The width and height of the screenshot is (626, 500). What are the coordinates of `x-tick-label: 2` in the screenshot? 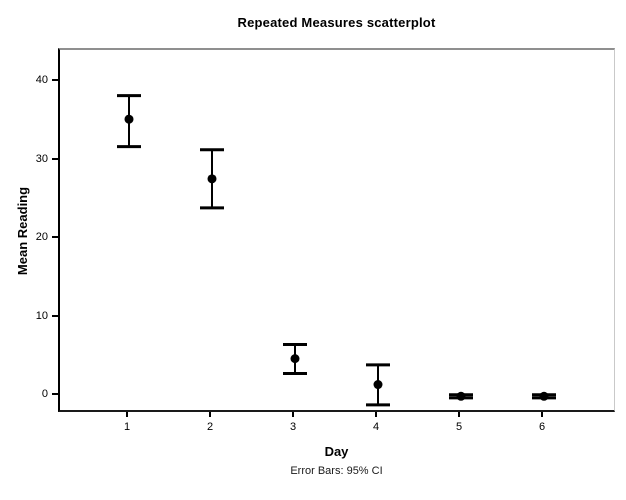 It's located at (210, 427).